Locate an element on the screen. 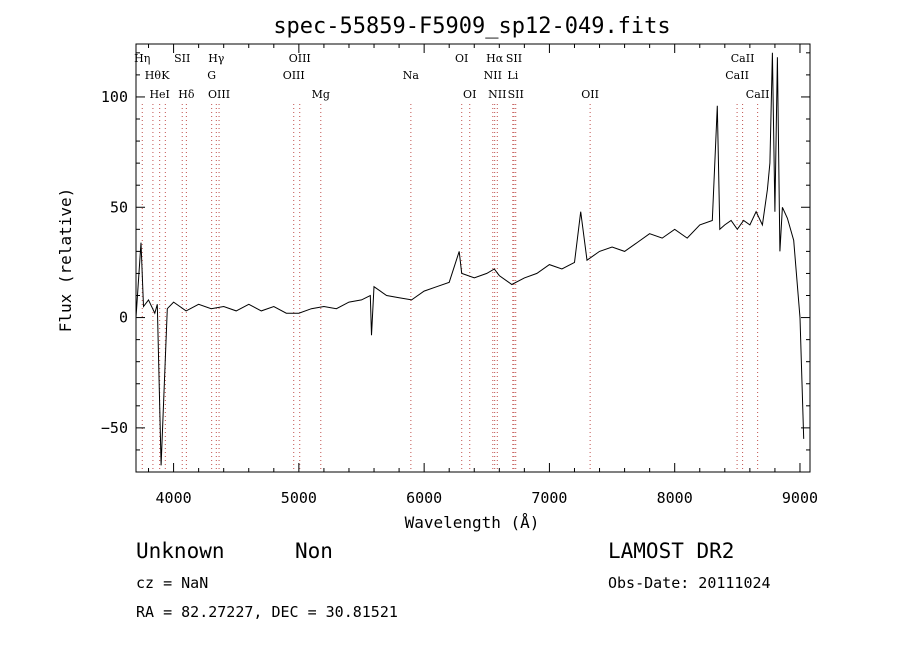  x-tick-label: 9000 is located at coordinates (800, 498).